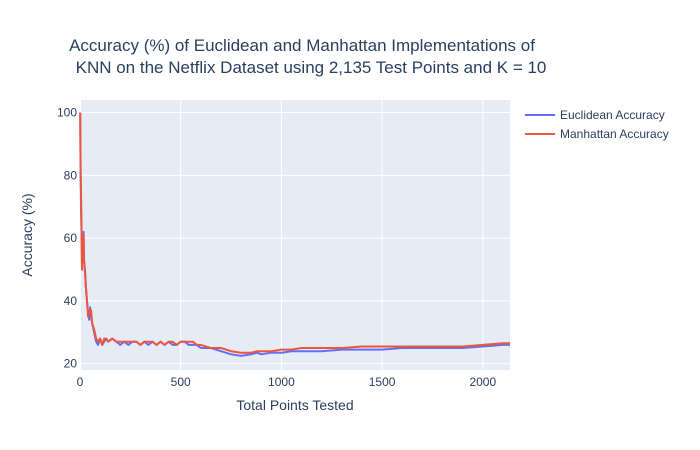 This screenshot has height=450, width=700. What do you see at coordinates (71, 301) in the screenshot?
I see `y-tick-label: 40` at bounding box center [71, 301].